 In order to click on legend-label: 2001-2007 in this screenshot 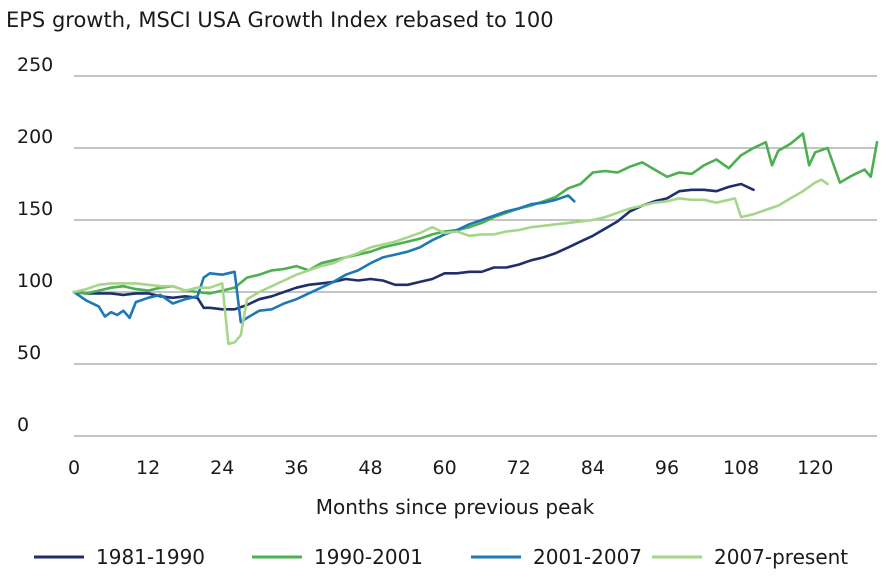, I will do `click(587, 557)`.